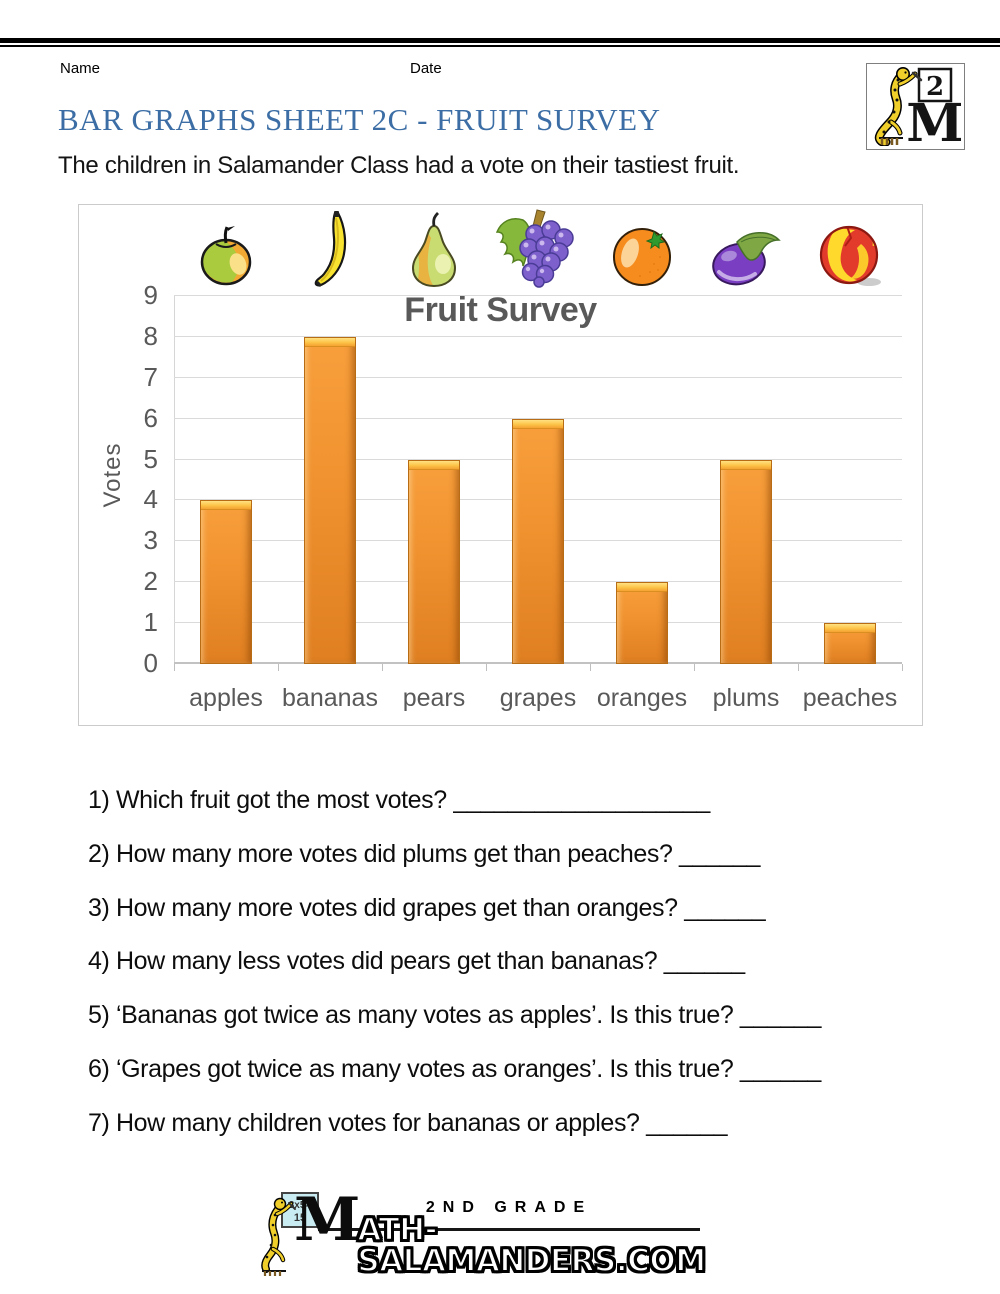 The height and width of the screenshot is (1294, 1000). Describe the element at coordinates (150, 622) in the screenshot. I see `y-tick-label: 1` at that location.